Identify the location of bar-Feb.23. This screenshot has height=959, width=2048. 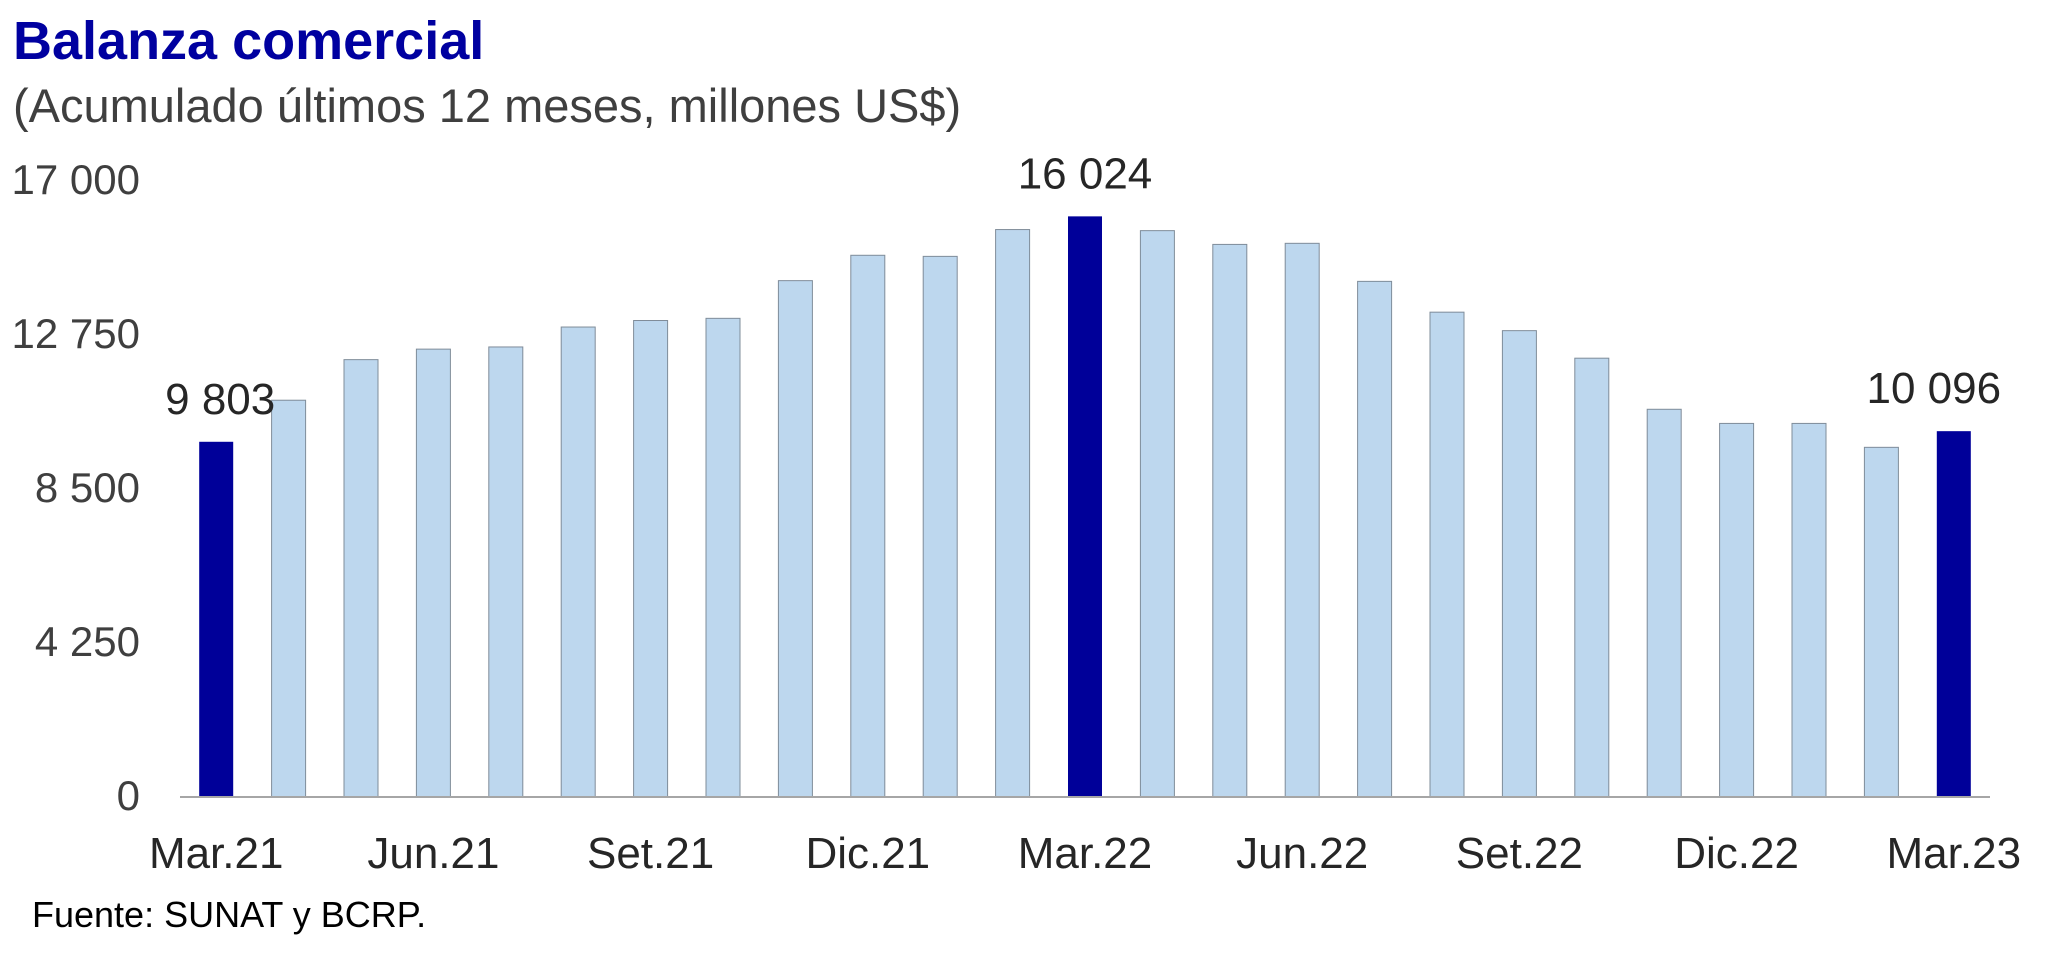
(1881, 622).